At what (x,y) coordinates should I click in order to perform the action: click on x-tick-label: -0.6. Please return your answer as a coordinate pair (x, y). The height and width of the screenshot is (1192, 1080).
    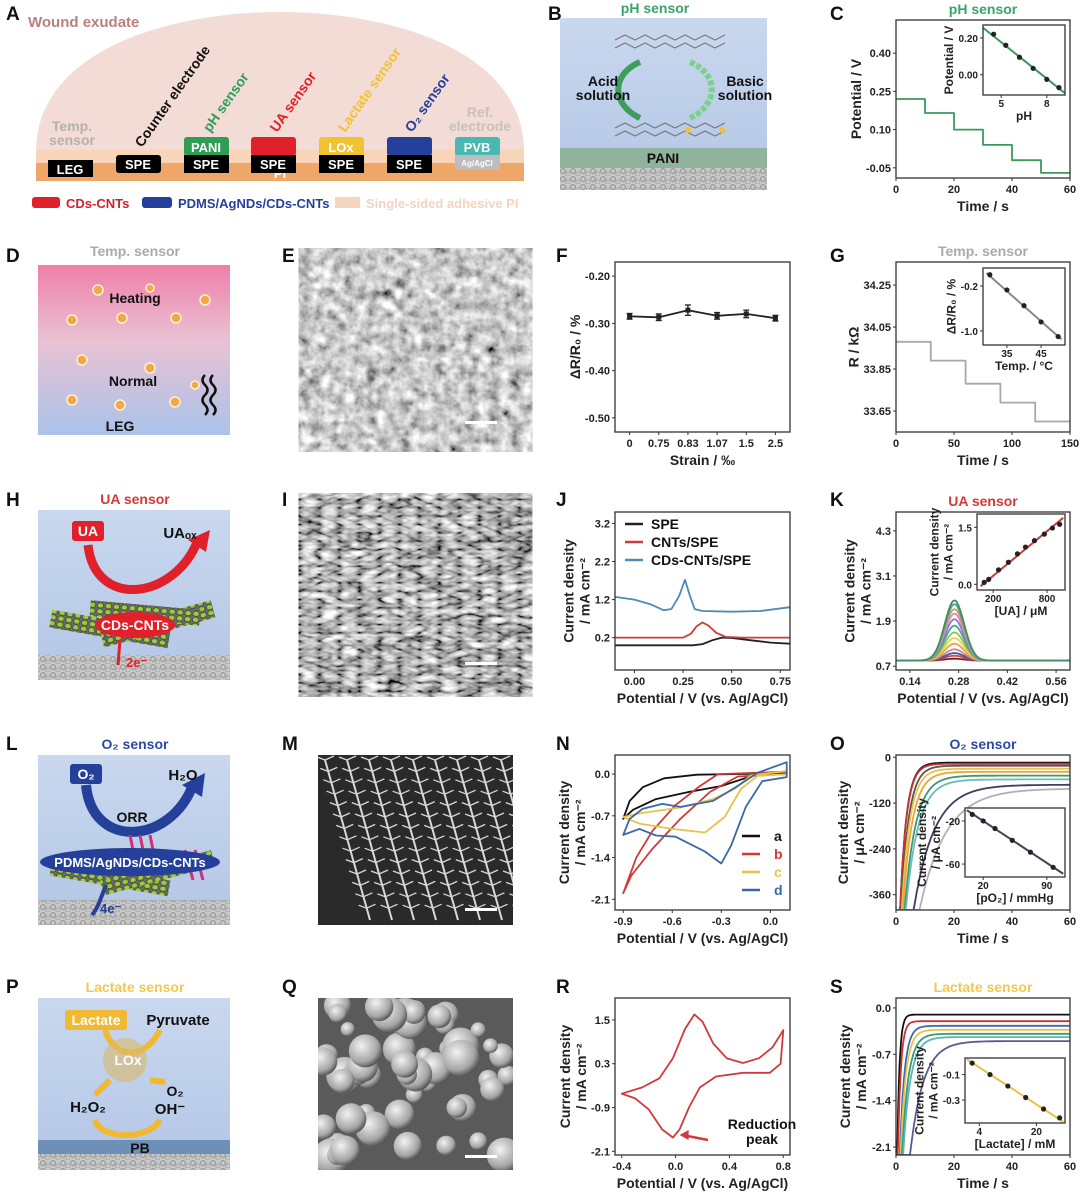
    Looking at the image, I should click on (672, 922).